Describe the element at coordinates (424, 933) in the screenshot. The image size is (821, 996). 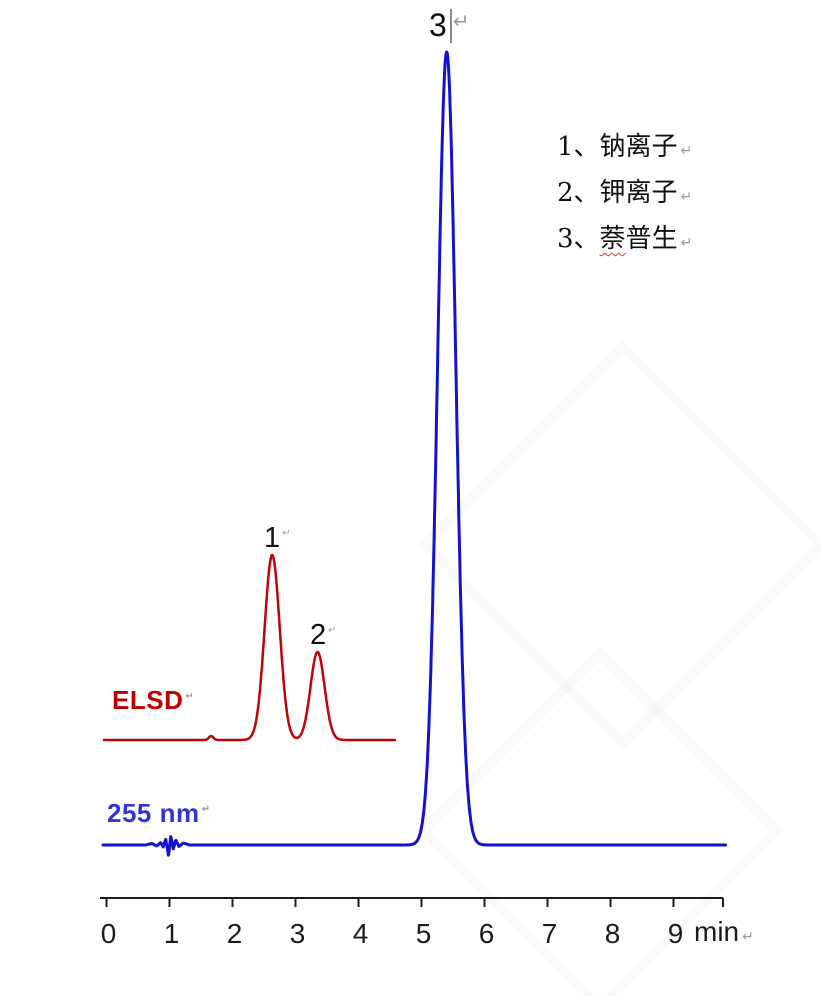
I see `svg-text: 5` at that location.